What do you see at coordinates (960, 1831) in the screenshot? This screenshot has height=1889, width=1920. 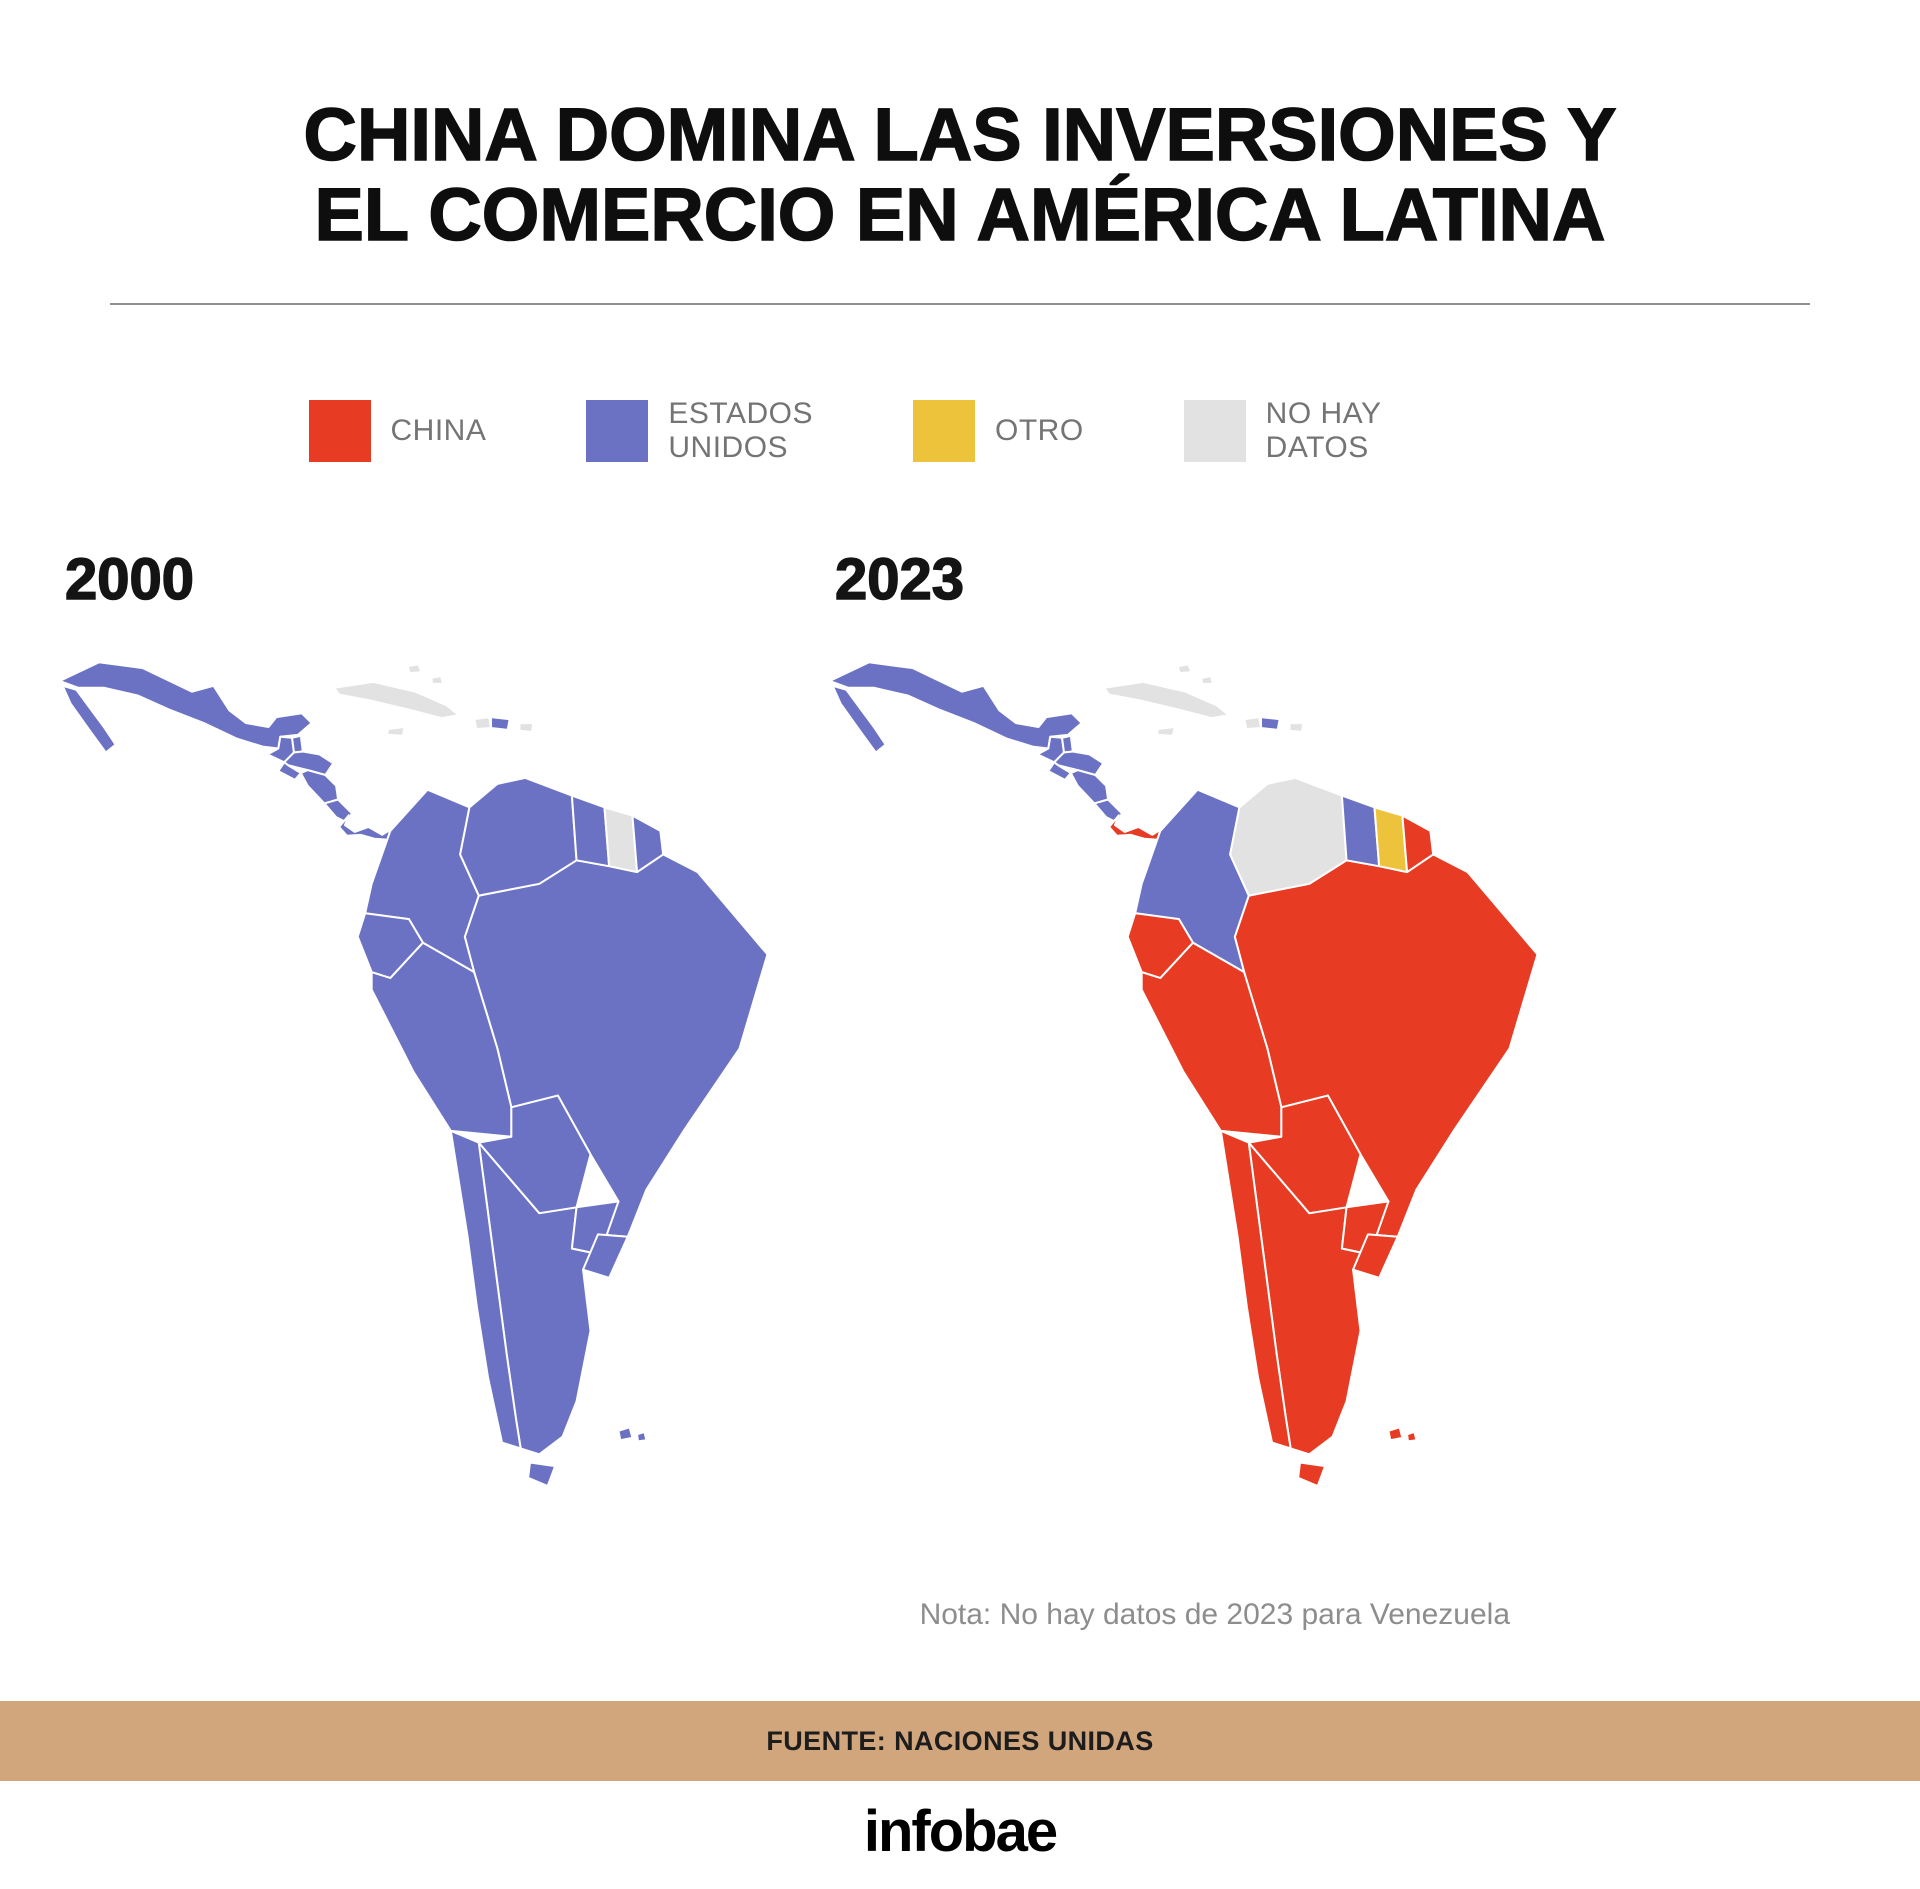 I see `infobae-logo: infobae` at bounding box center [960, 1831].